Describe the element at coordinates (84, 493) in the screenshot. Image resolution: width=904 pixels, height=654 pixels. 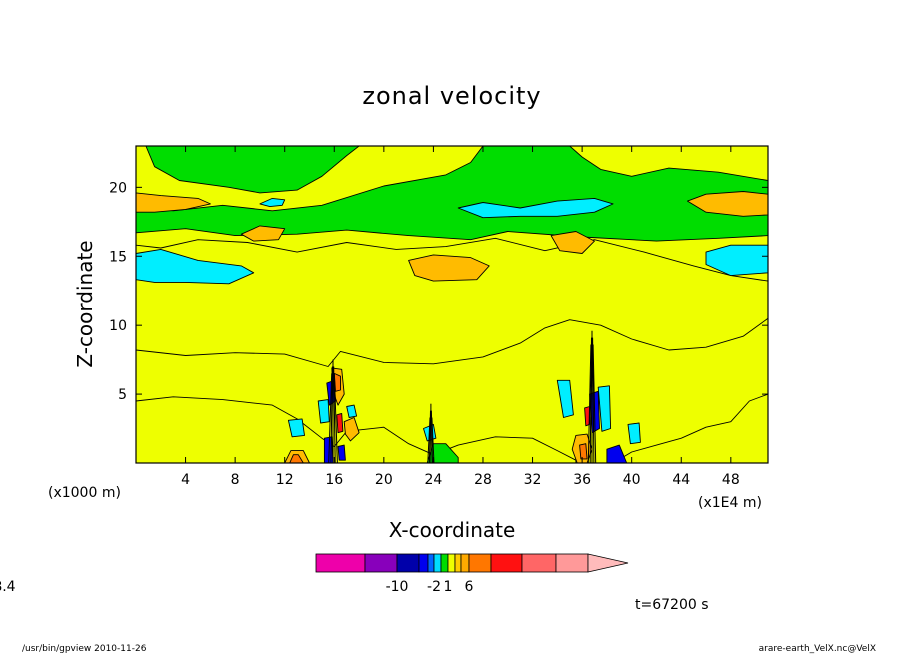
I see `x-unit-left: (x1000 m)` at that location.